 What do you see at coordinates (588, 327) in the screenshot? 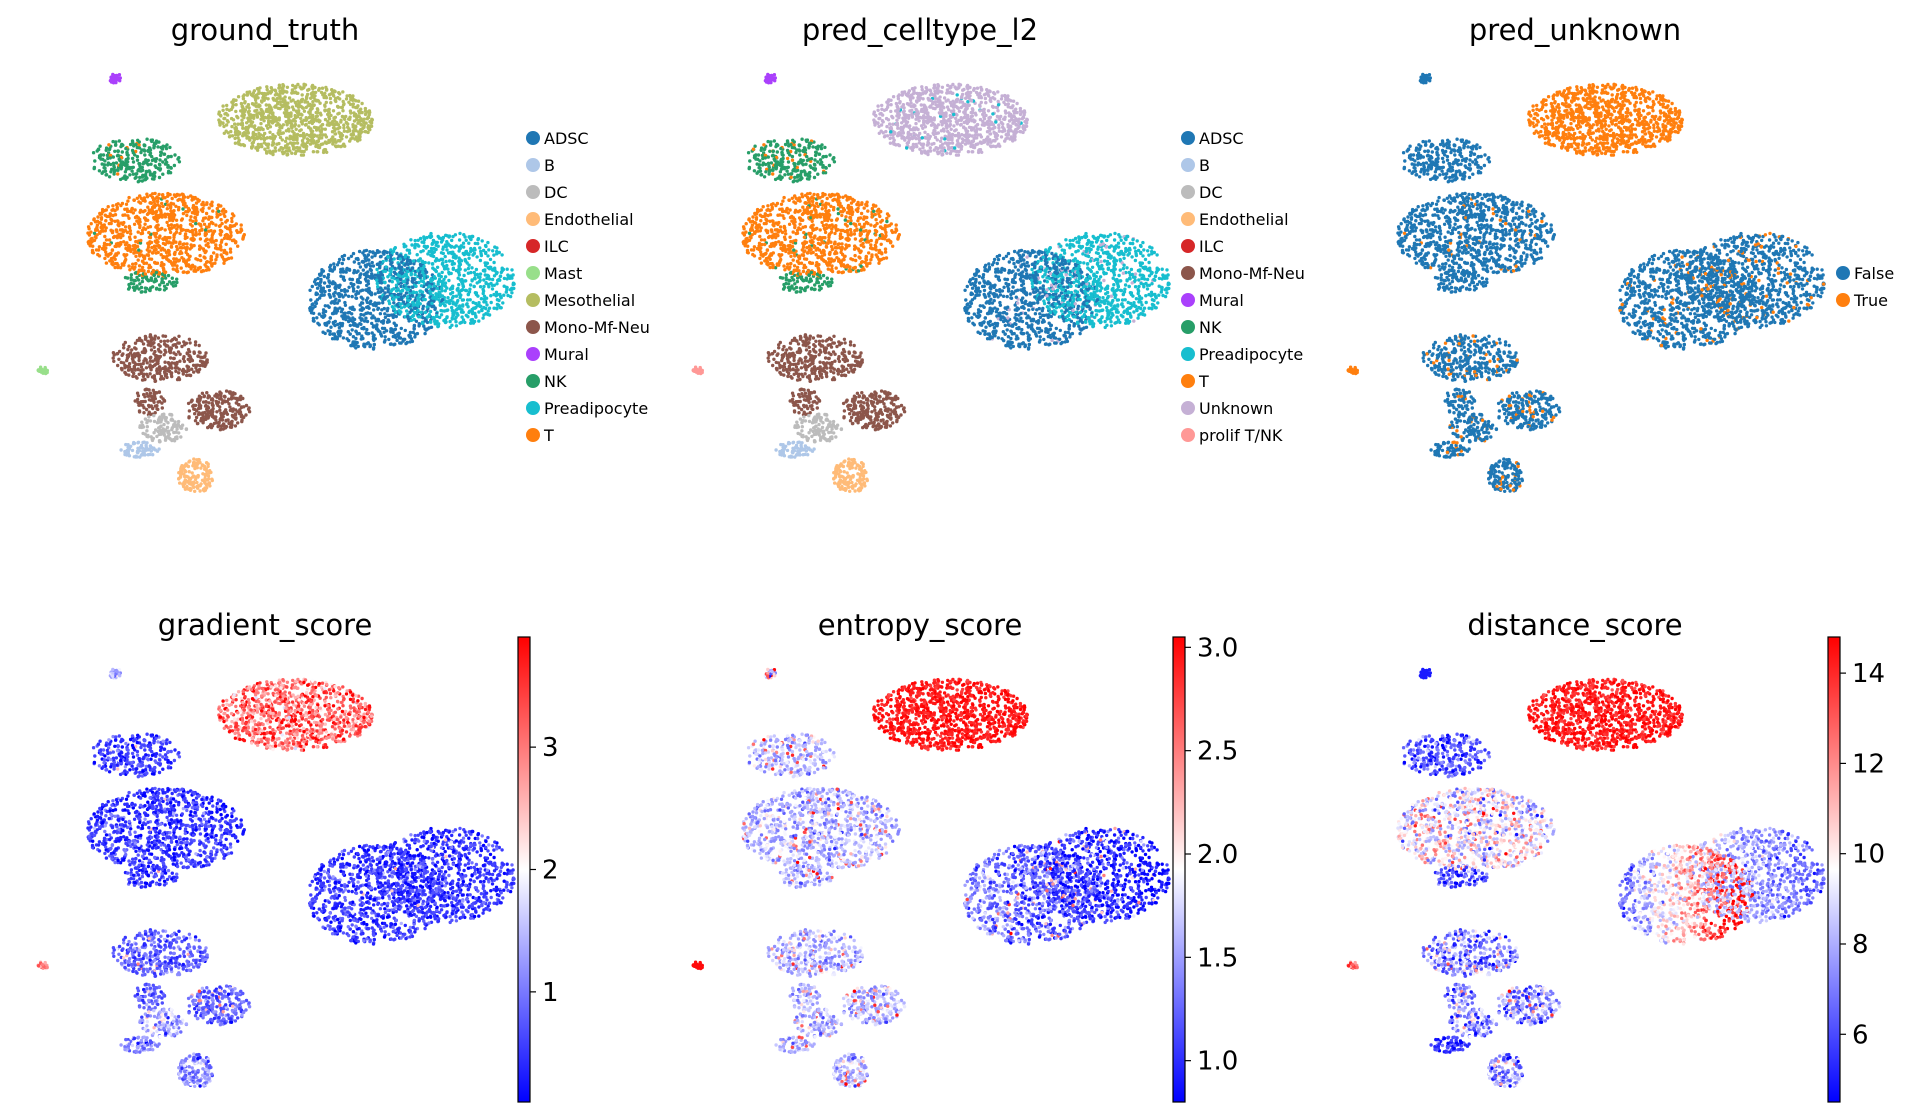
I see `legend-entry: Mono-Mf-Neu` at bounding box center [588, 327].